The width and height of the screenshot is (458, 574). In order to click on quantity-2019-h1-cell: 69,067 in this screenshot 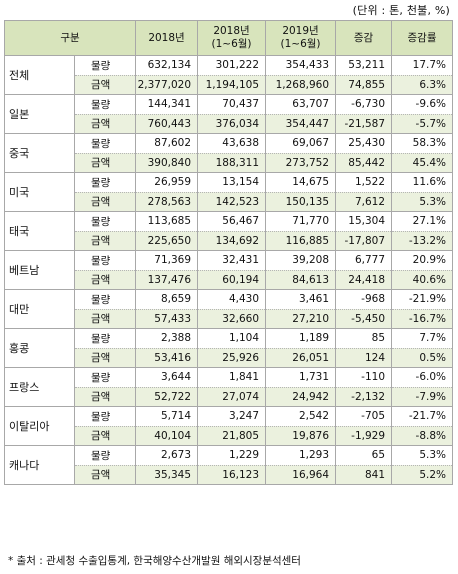, I will do `click(301, 143)`.